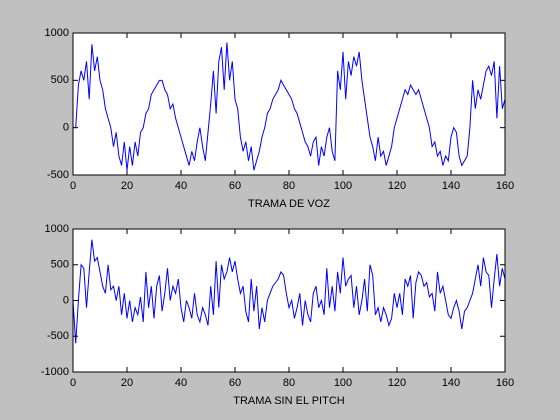 This screenshot has height=420, width=560. I want to click on x-axis-label: TRAMA DE VOZ, so click(289, 204).